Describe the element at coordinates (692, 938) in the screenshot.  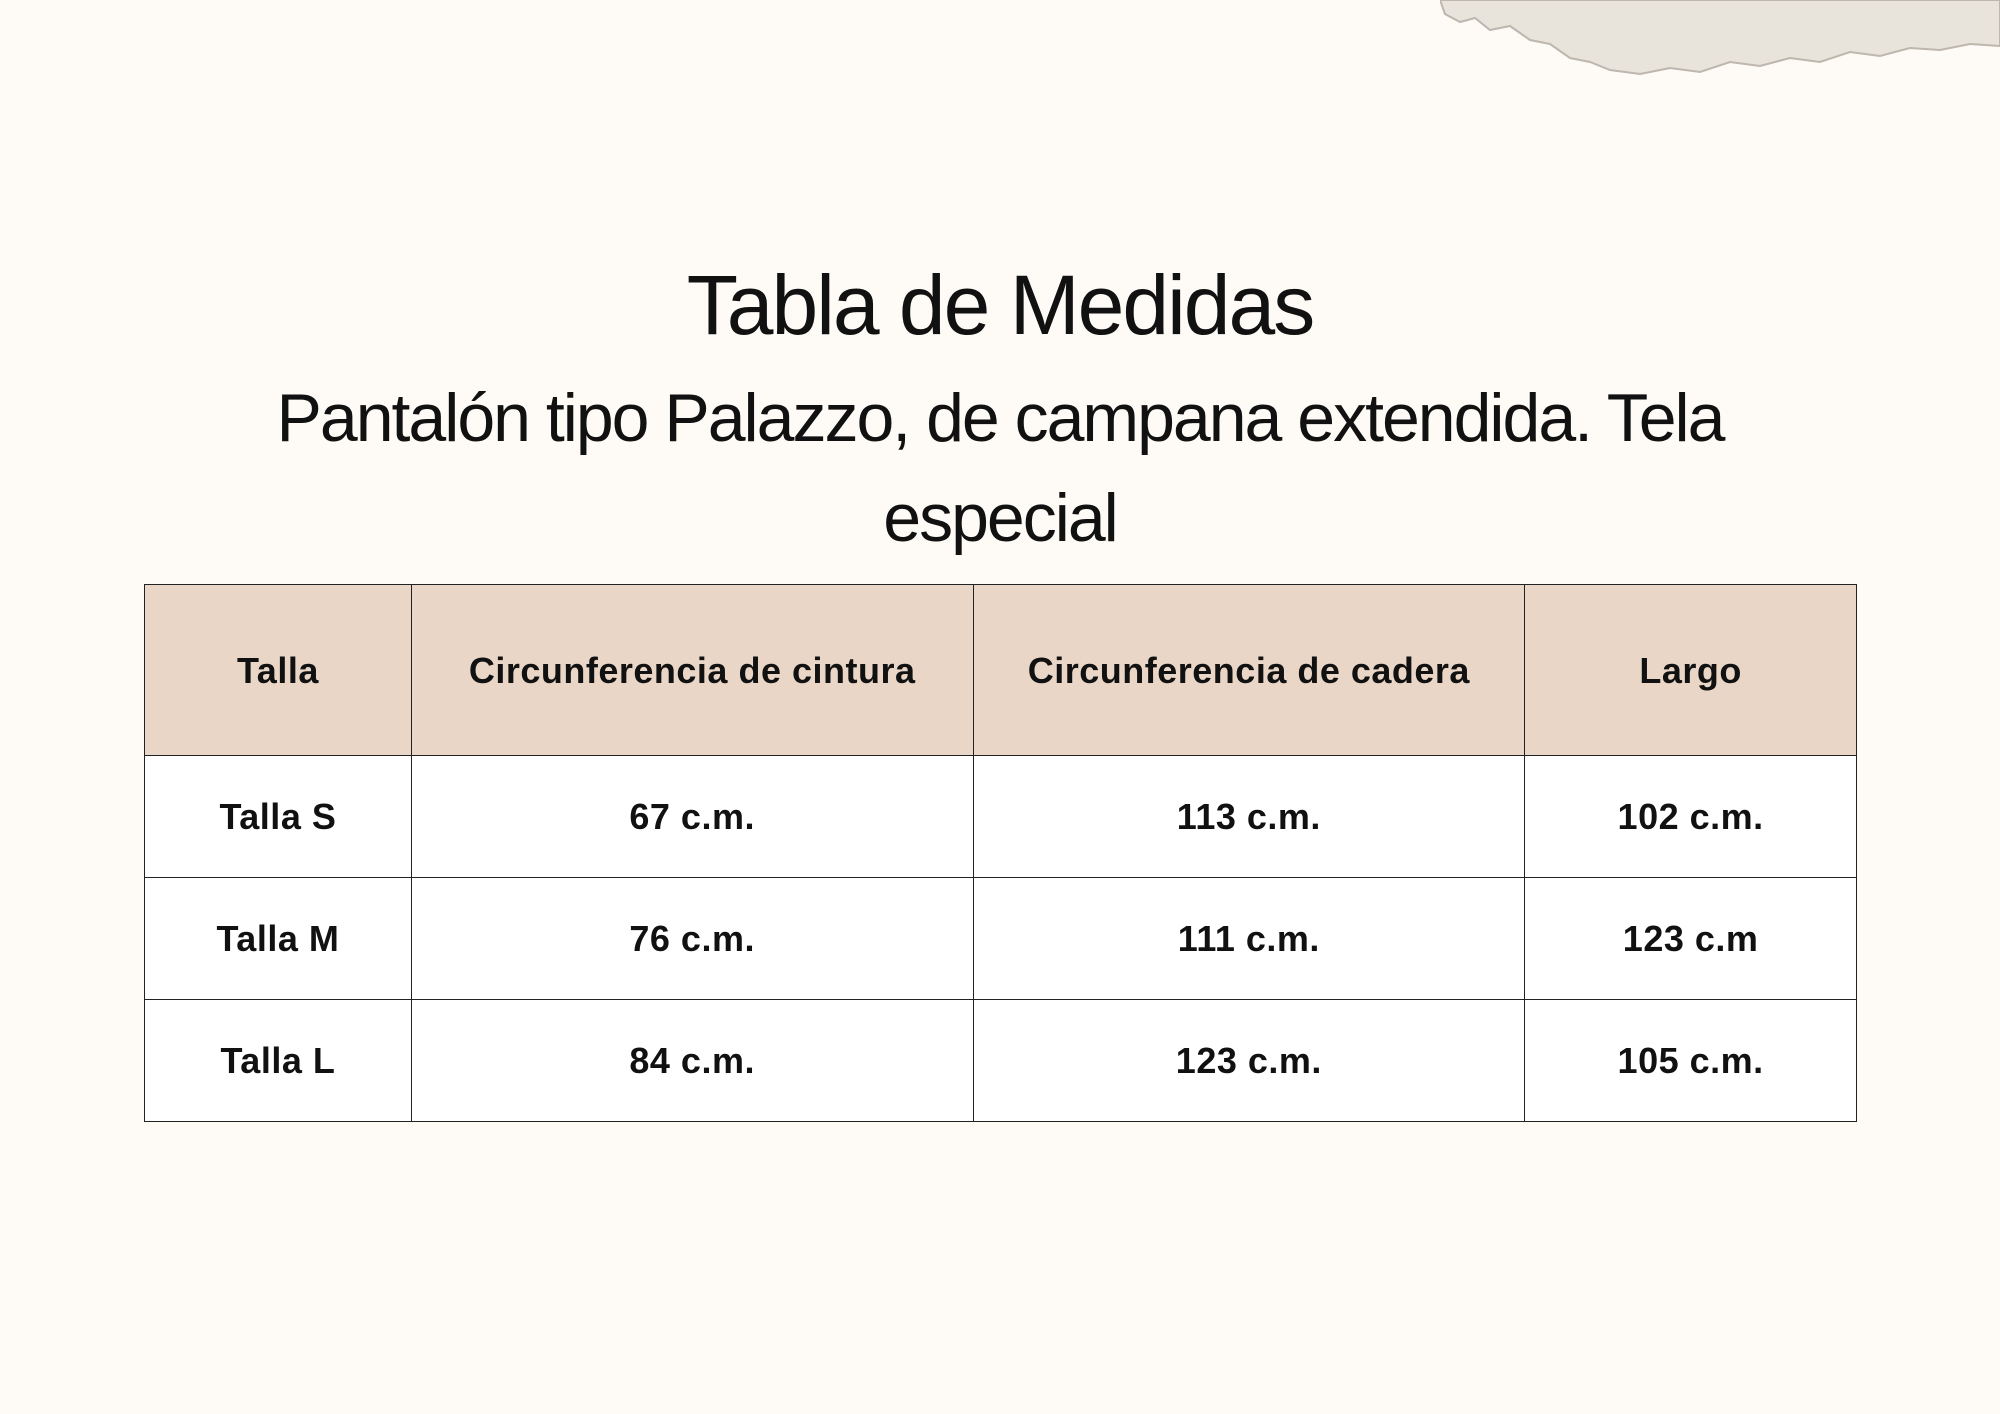
I see `measure-cell: 76 c.m.` at that location.